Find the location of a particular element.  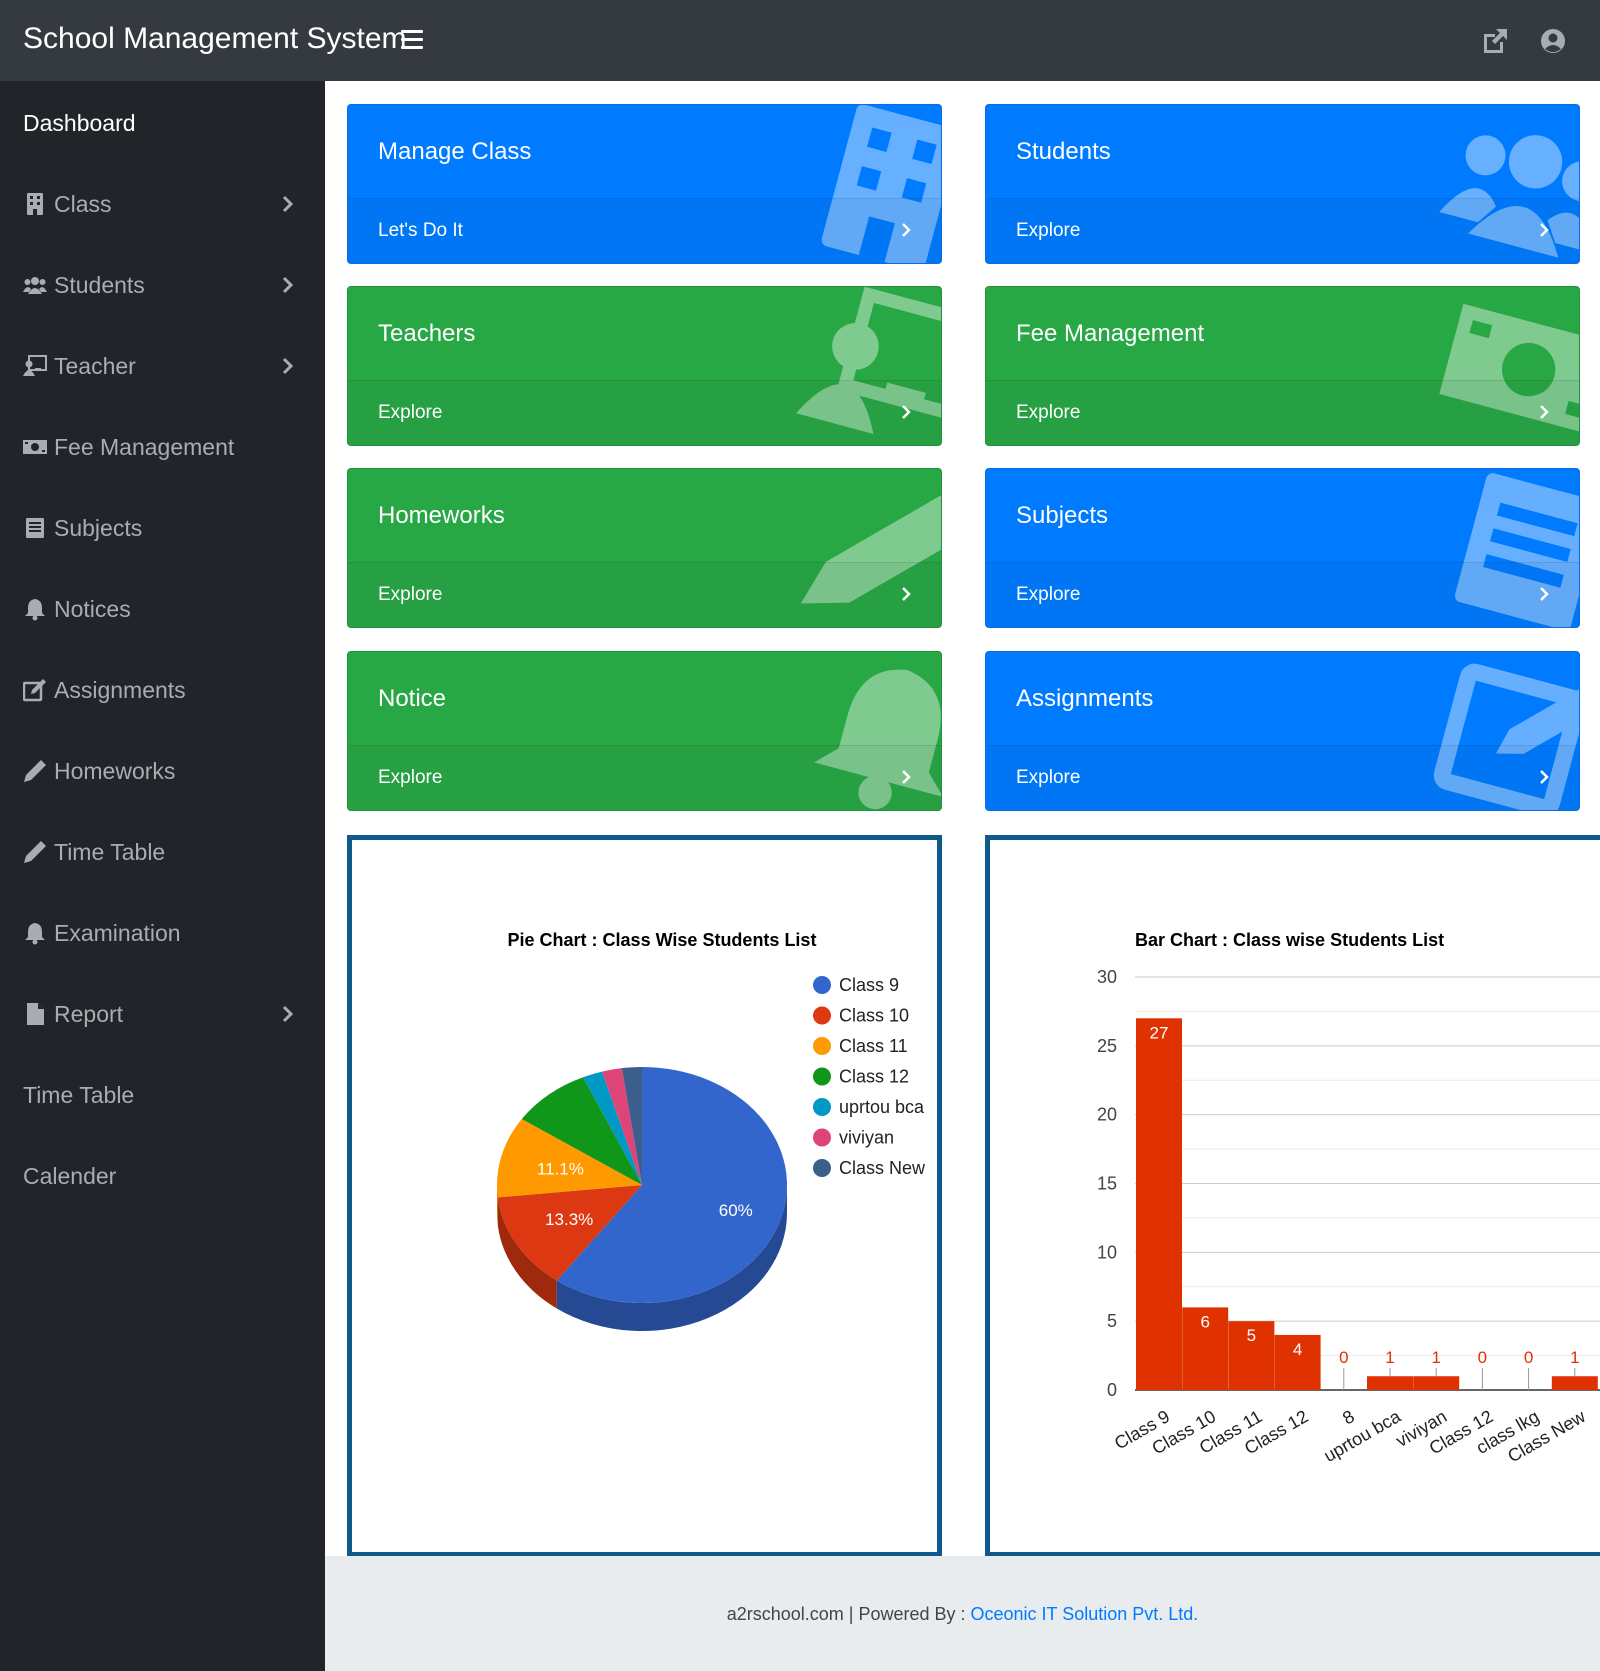

bar-uprtou-bca is located at coordinates (1390, 1383).